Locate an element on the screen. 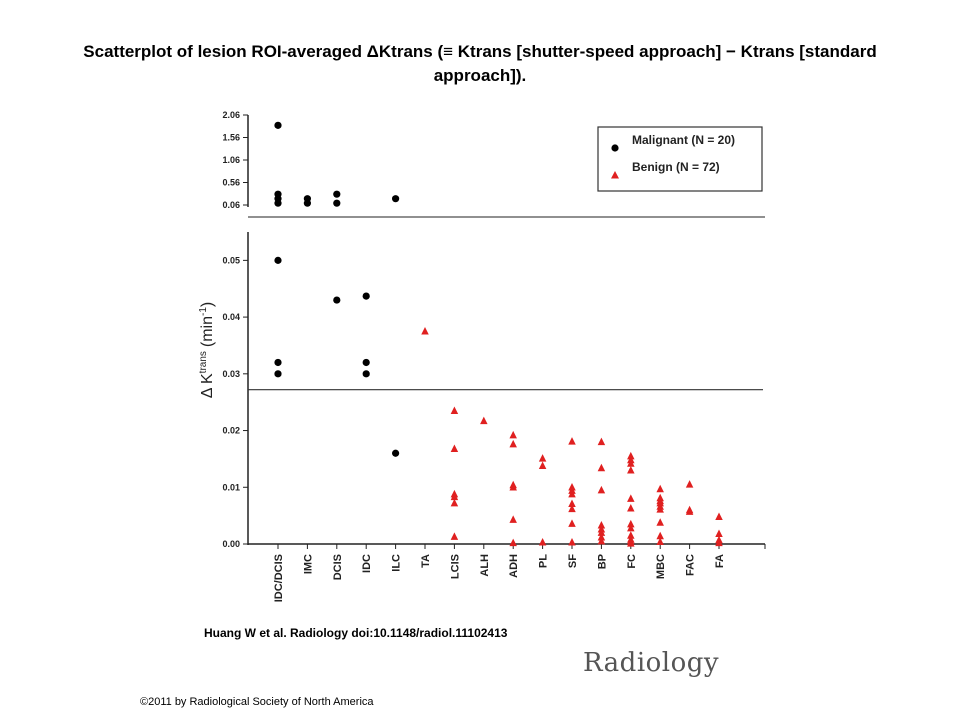 This screenshot has height=720, width=960. y-tick-label: 0.00 is located at coordinates (231, 544).